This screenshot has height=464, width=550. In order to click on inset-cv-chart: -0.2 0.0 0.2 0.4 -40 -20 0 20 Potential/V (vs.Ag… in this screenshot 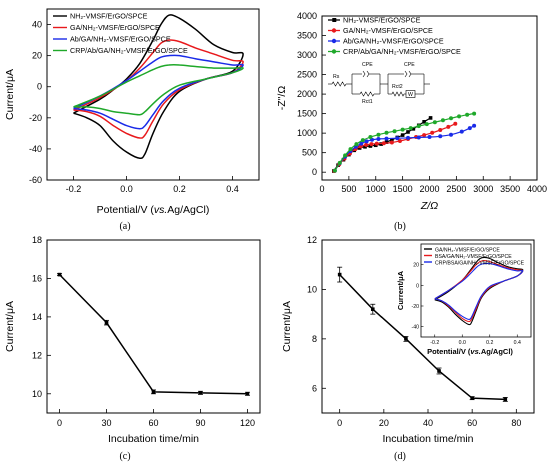, I will do `click(464, 299)`.